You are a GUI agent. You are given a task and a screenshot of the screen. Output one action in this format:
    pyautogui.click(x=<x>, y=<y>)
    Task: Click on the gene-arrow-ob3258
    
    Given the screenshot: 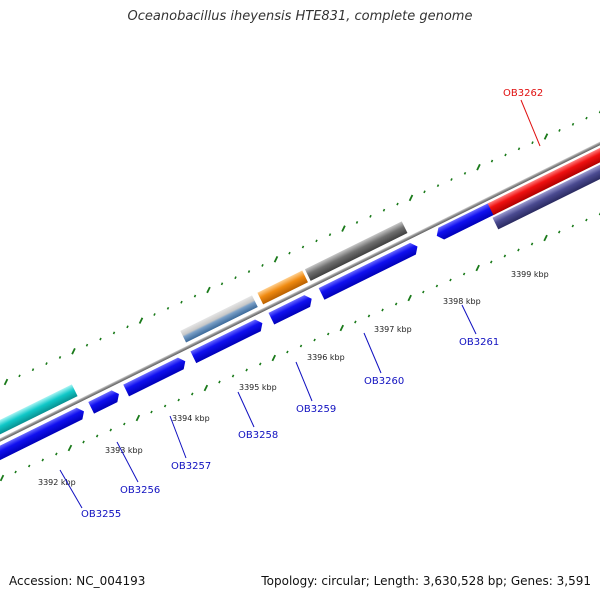 What is the action you would take?
    pyautogui.click(x=227, y=340)
    